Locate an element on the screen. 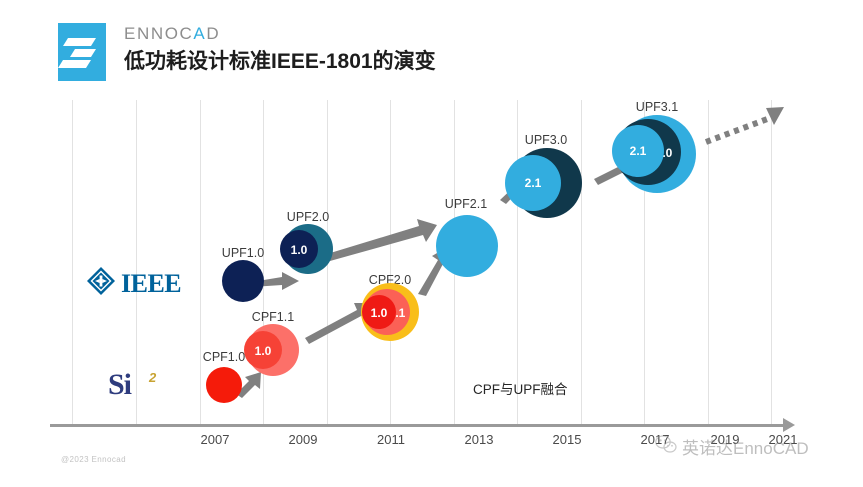 The width and height of the screenshot is (863, 487). ieee-wordmark: IEEE is located at coordinates (151, 283).